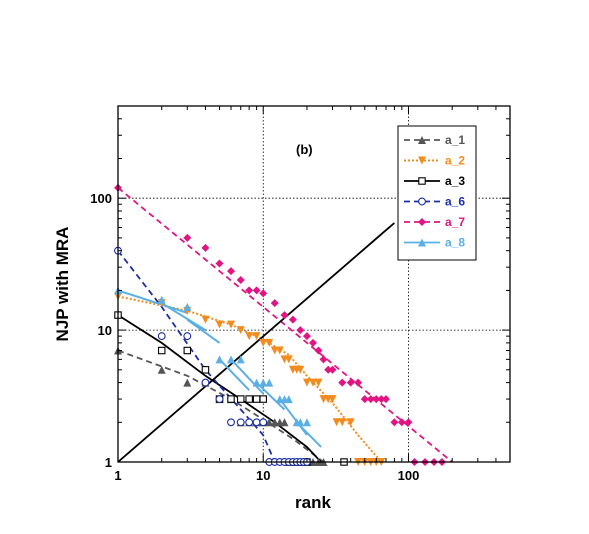 The image size is (589, 534). I want to click on x-tick-label: 10, so click(263, 475).